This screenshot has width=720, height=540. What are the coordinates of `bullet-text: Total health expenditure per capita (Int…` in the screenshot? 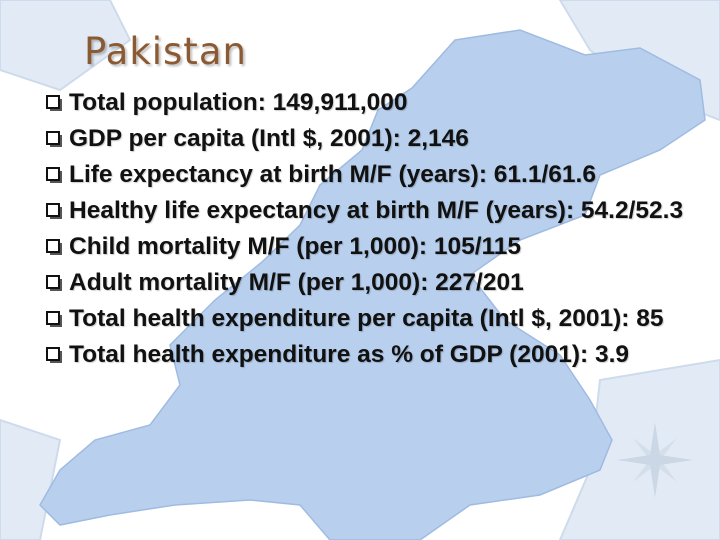 It's located at (366, 318).